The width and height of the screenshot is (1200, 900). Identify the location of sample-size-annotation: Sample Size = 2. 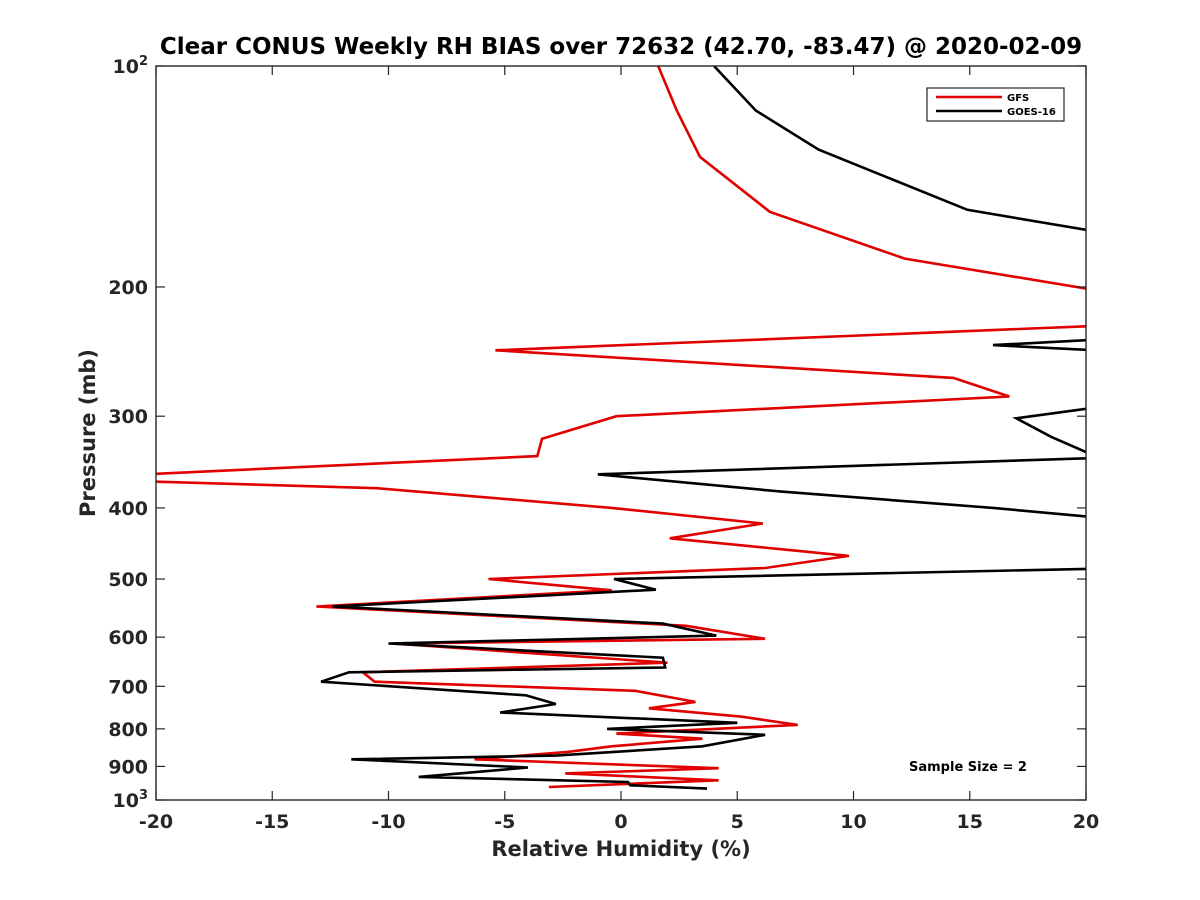
(968, 767).